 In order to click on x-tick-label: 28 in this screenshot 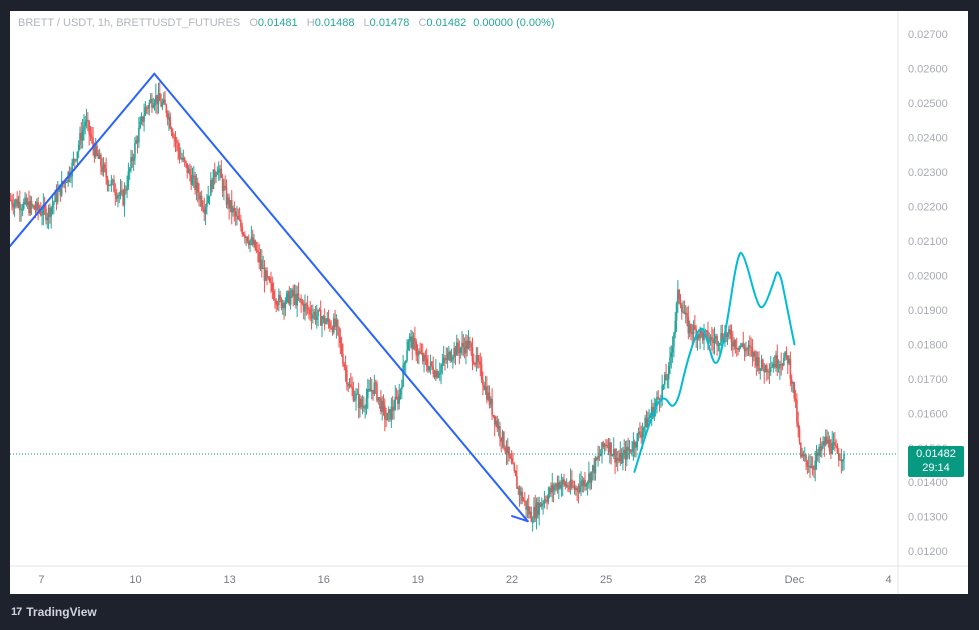, I will do `click(700, 580)`.